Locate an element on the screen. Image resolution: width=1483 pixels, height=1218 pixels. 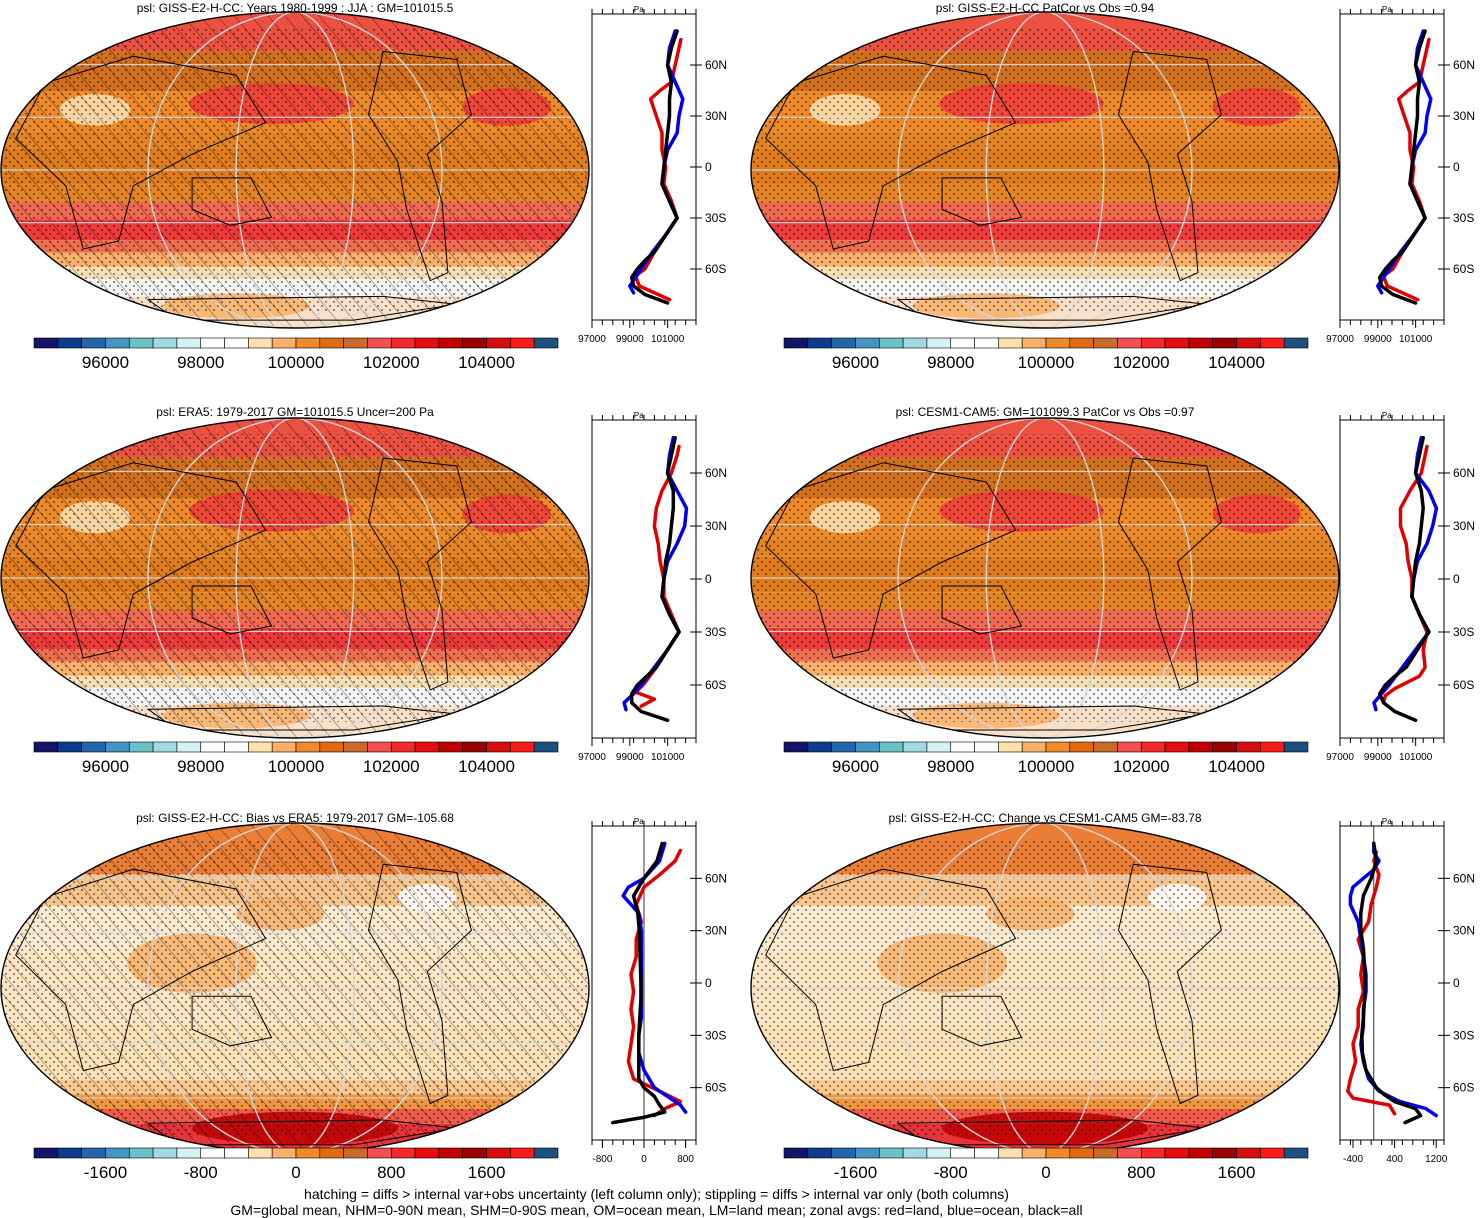
profile-x-label: 800 is located at coordinates (685, 1159).